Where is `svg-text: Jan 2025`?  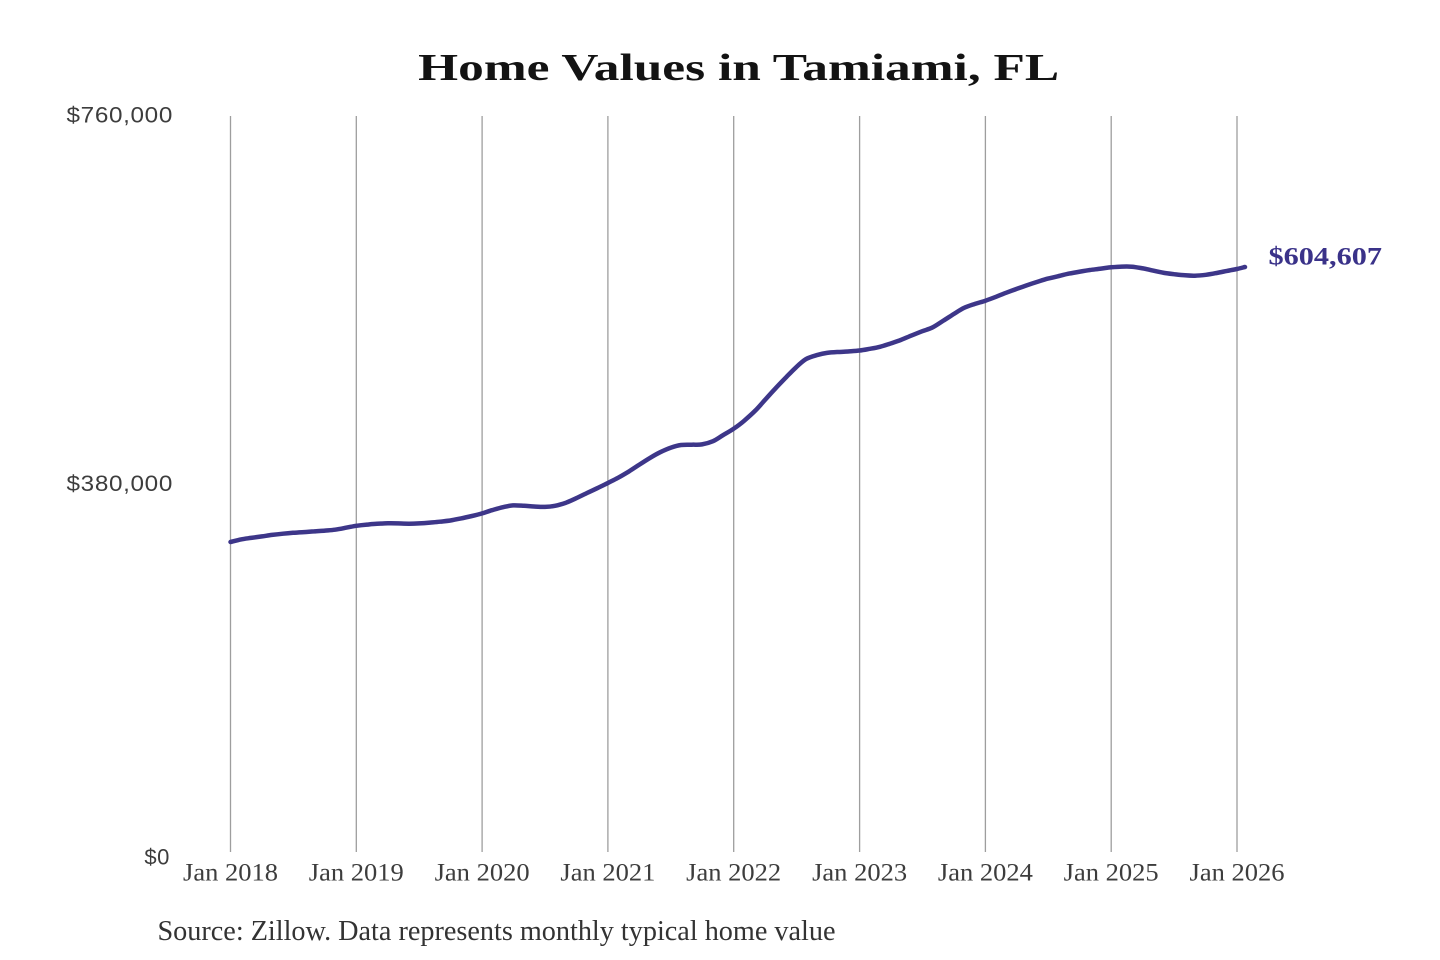 svg-text: Jan 2025 is located at coordinates (1111, 873).